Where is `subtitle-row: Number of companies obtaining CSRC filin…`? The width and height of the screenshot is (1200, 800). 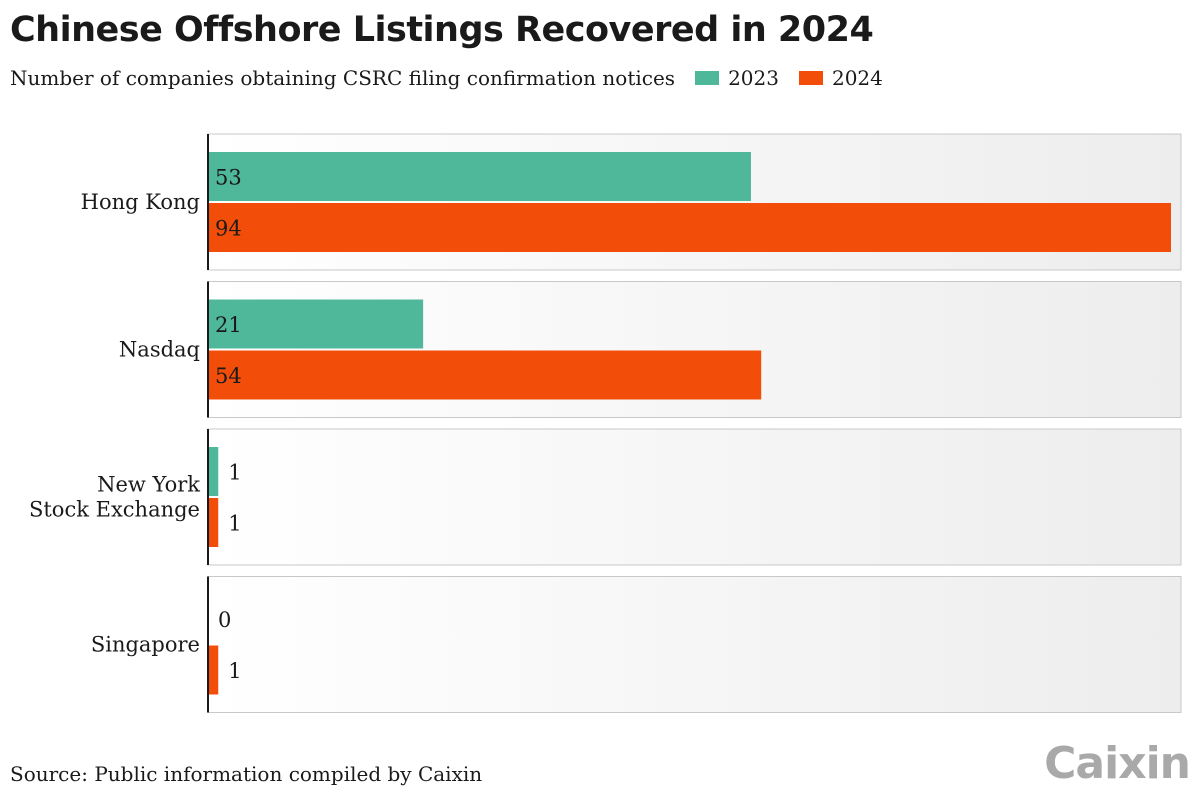
subtitle-row: Number of companies obtaining CSRC filin… is located at coordinates (446, 78).